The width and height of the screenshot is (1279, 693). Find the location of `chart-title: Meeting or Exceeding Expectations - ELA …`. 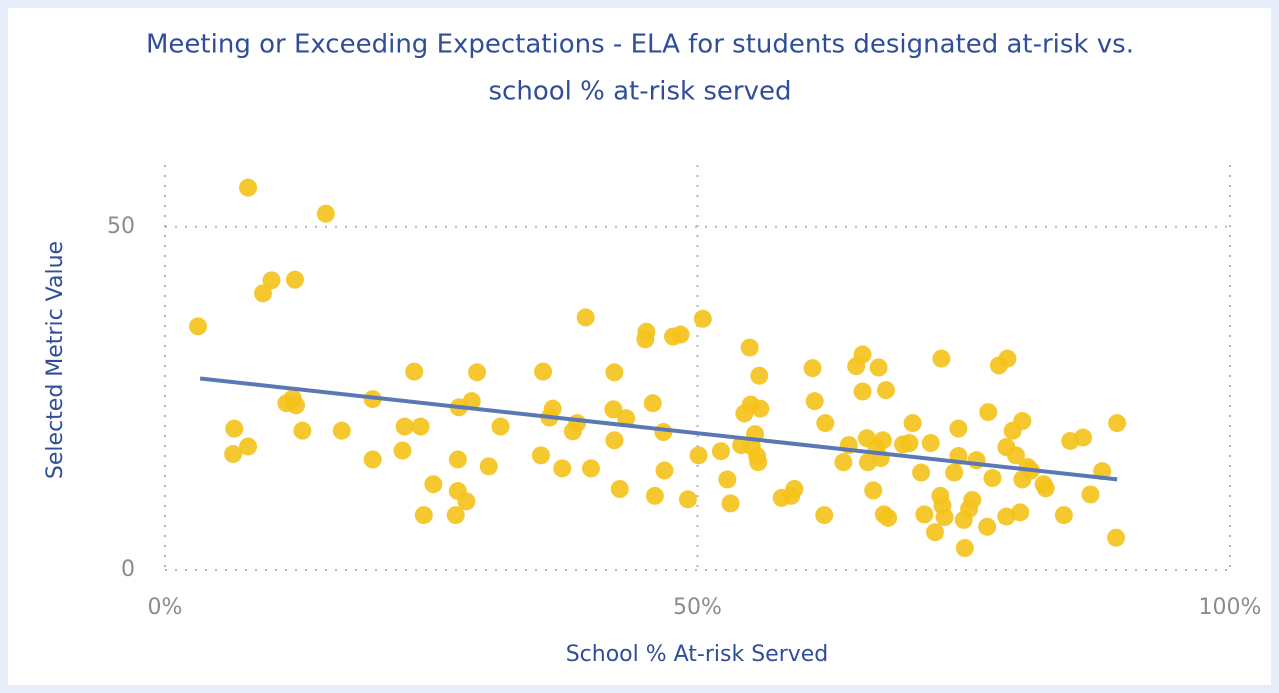

chart-title: Meeting or Exceeding Expectations - ELA … is located at coordinates (640, 45).